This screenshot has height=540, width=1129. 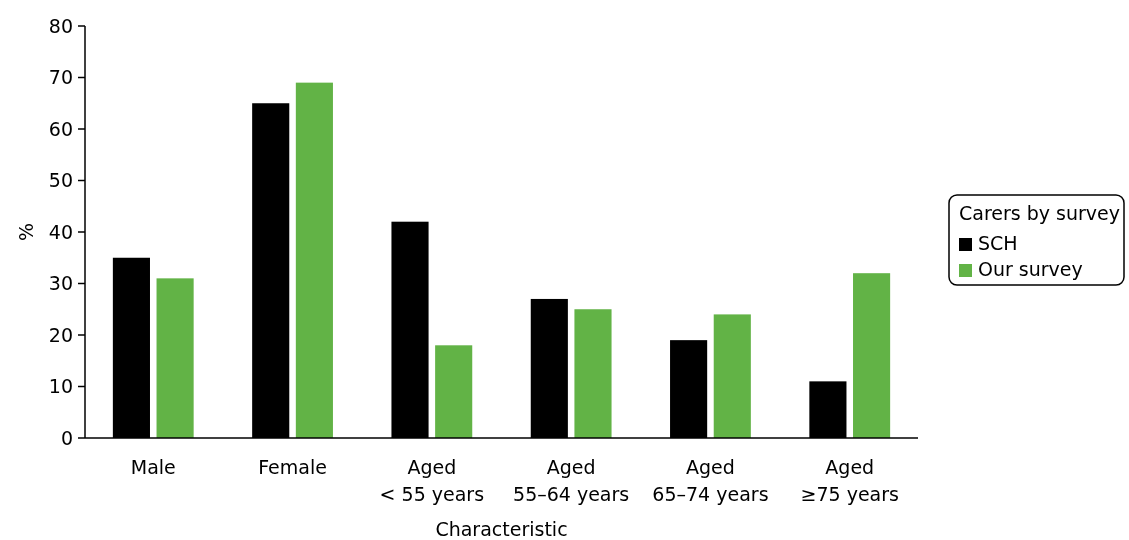 What do you see at coordinates (998, 243) in the screenshot?
I see `legend-label: SCH` at bounding box center [998, 243].